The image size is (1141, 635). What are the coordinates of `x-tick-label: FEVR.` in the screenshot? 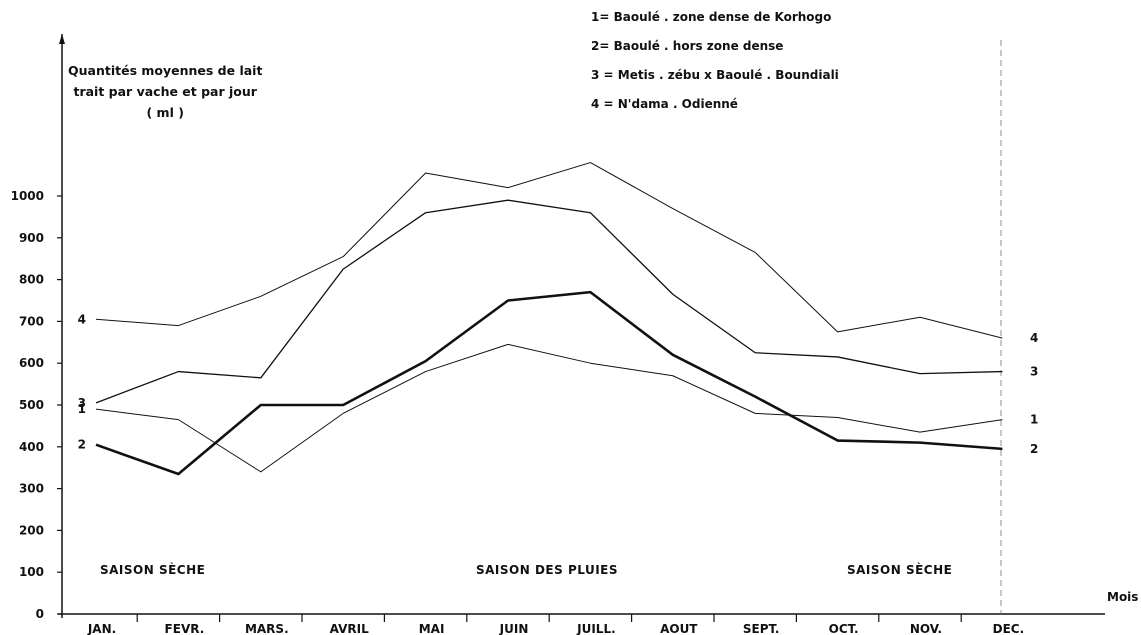 It's located at (185, 628).